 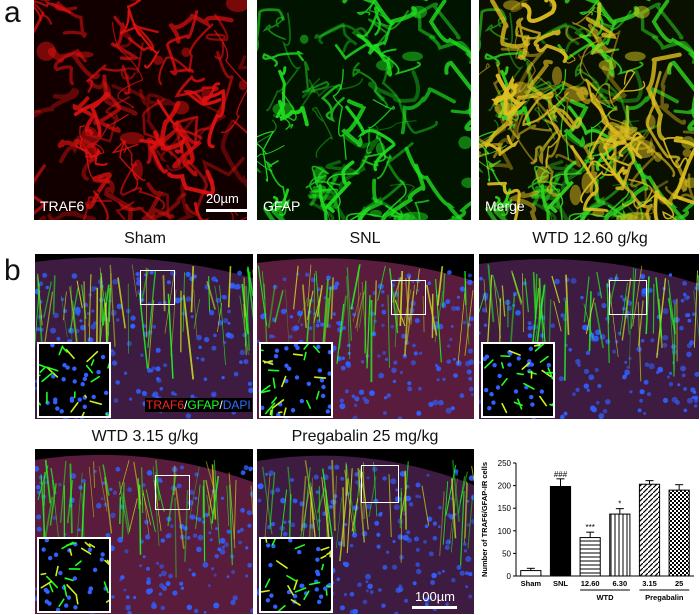 What do you see at coordinates (140, 110) in the screenshot?
I see `traf6-micrograph: TRAF6 20µm` at bounding box center [140, 110].